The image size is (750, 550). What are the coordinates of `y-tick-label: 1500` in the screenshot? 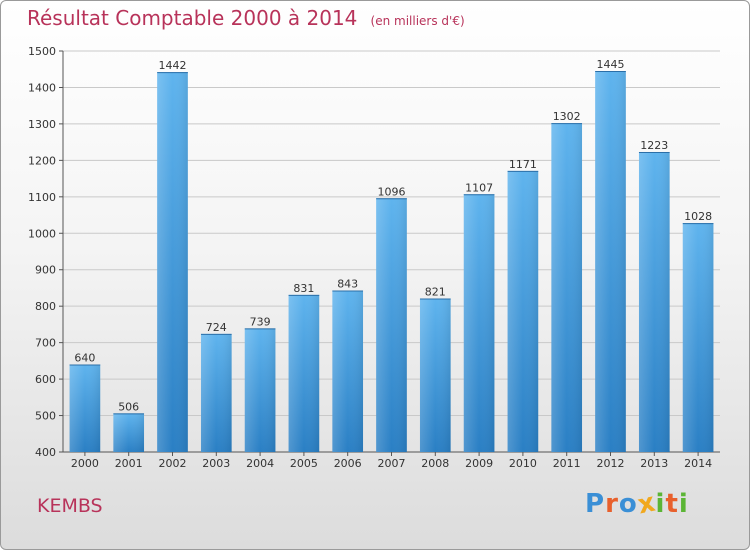 It's located at (42, 51).